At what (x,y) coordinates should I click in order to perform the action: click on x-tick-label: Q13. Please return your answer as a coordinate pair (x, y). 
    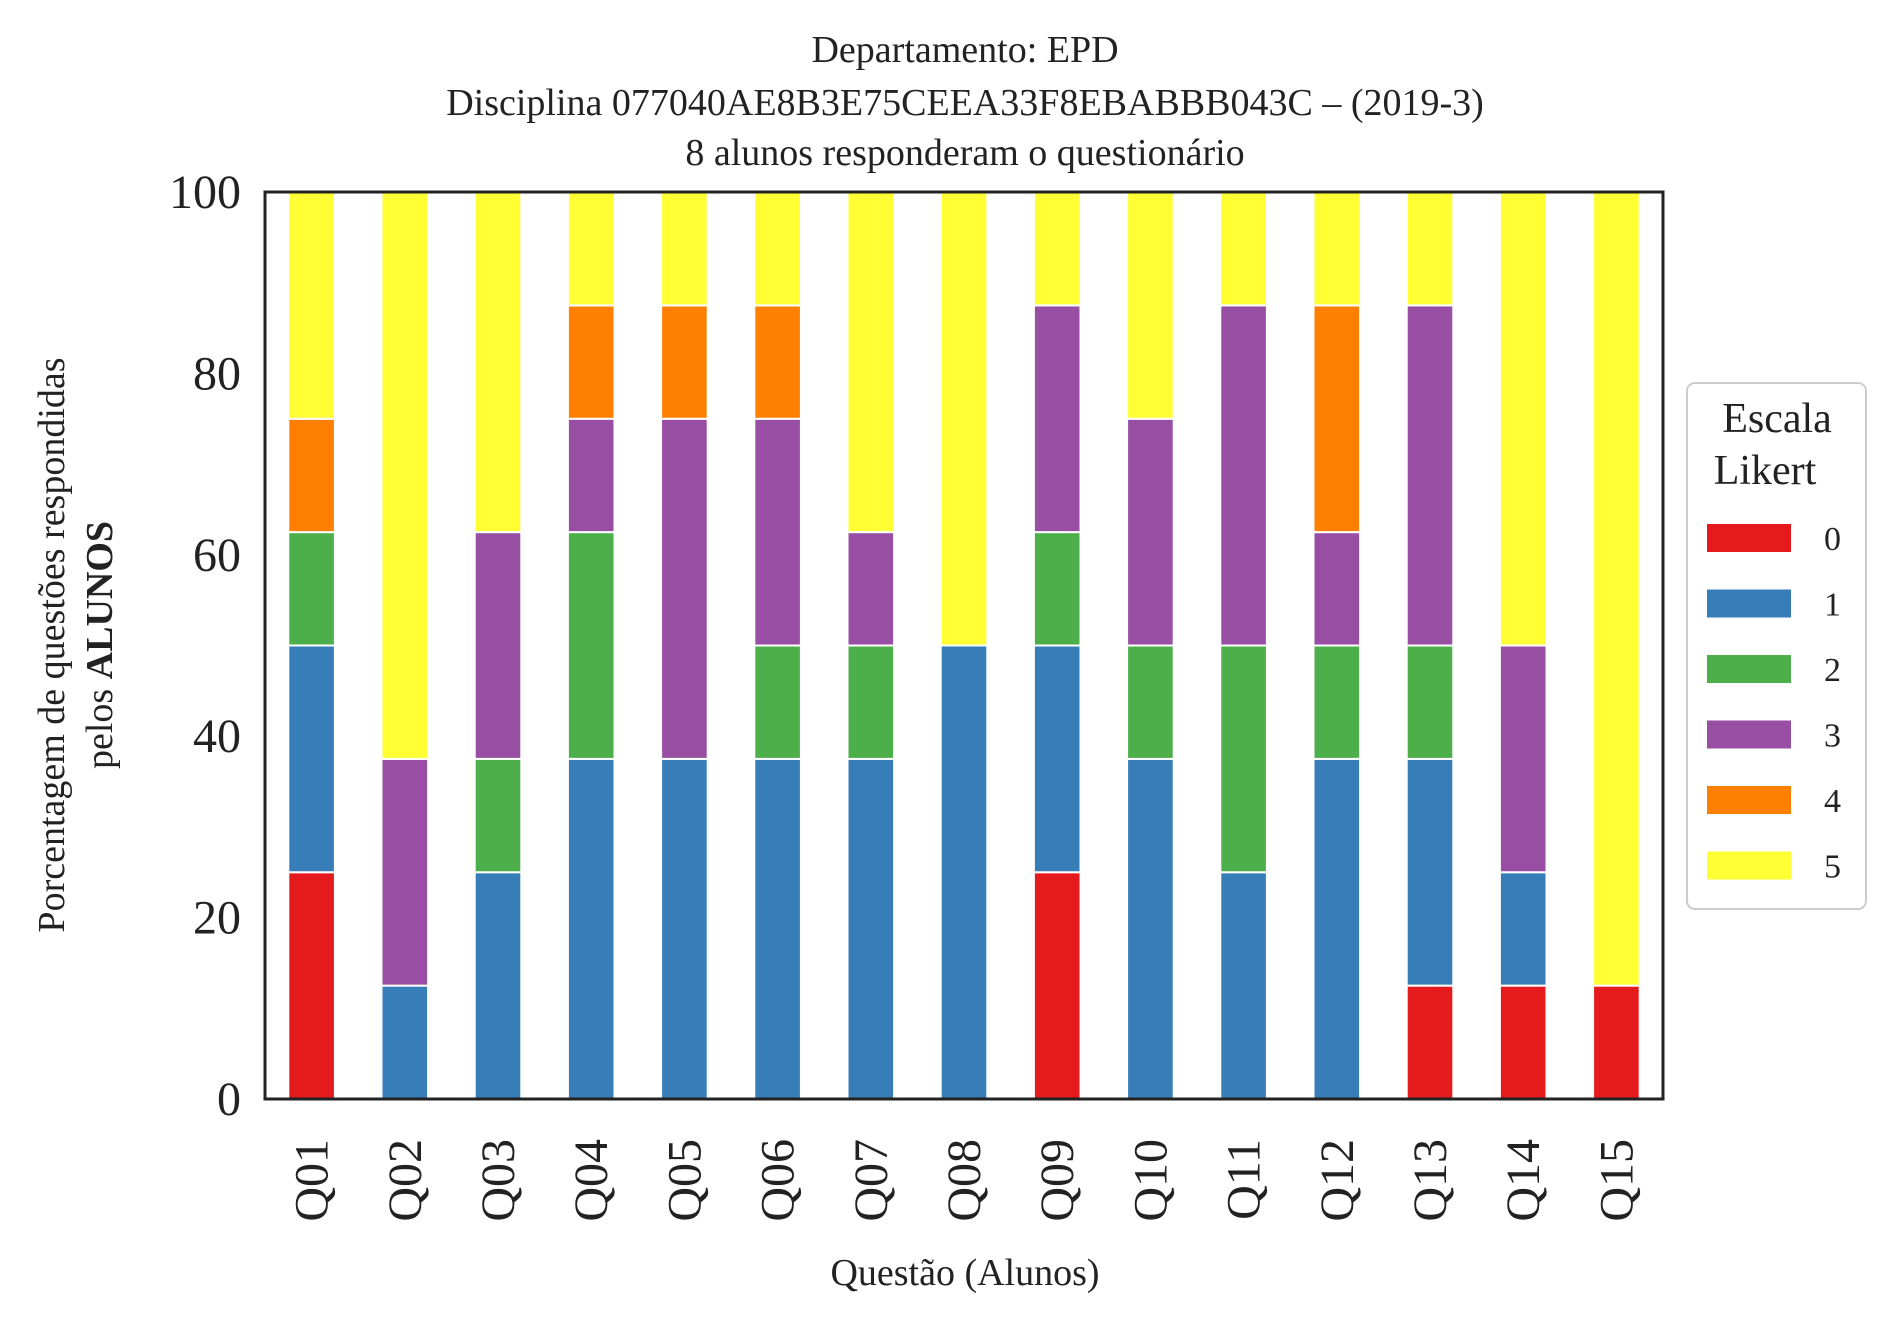
    Looking at the image, I should click on (1430, 1180).